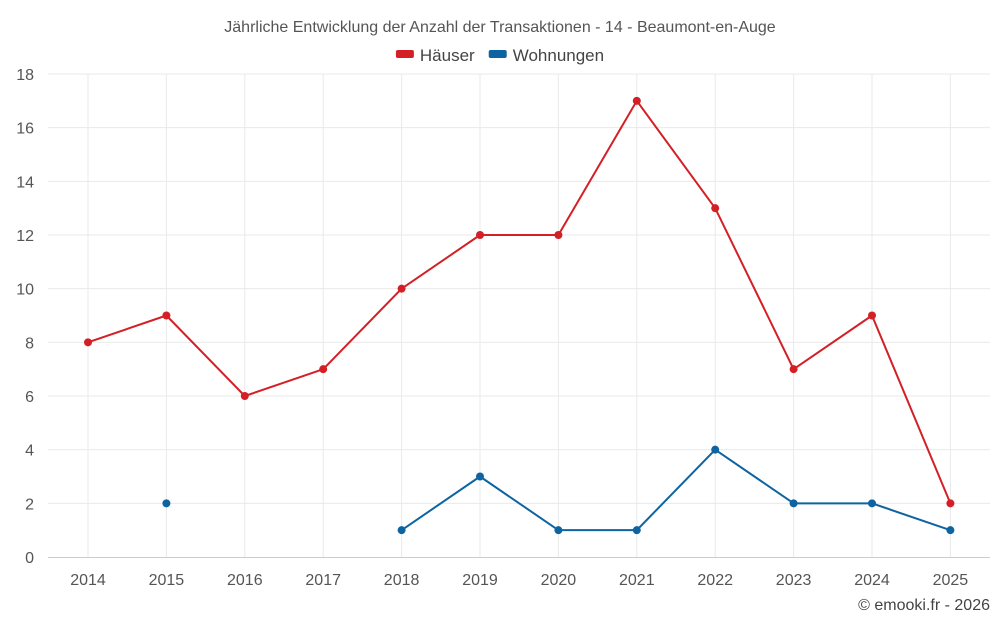 This screenshot has height=625, width=1000. Describe the element at coordinates (29, 558) in the screenshot. I see `y-tick-label: 0` at that location.